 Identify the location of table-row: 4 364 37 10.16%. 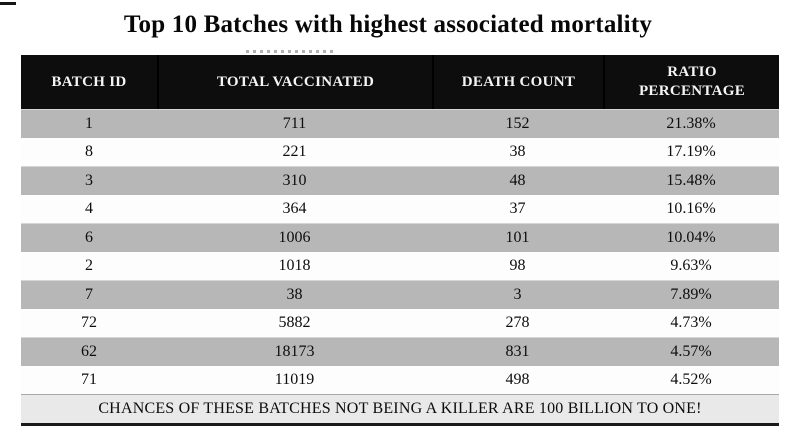
(400, 209).